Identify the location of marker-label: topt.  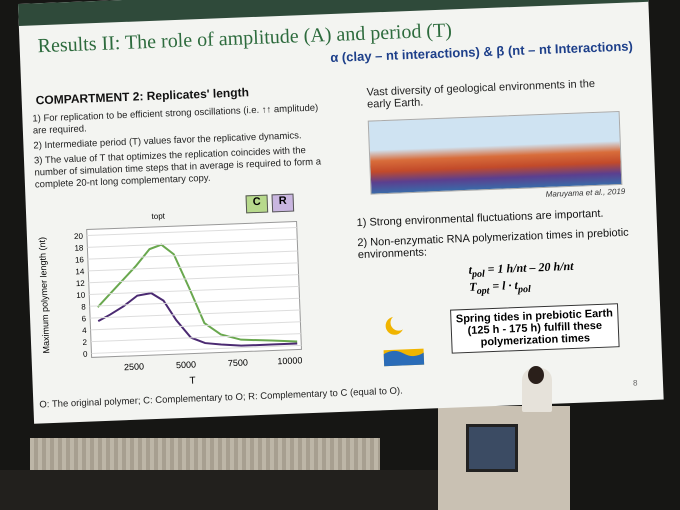
(158, 216).